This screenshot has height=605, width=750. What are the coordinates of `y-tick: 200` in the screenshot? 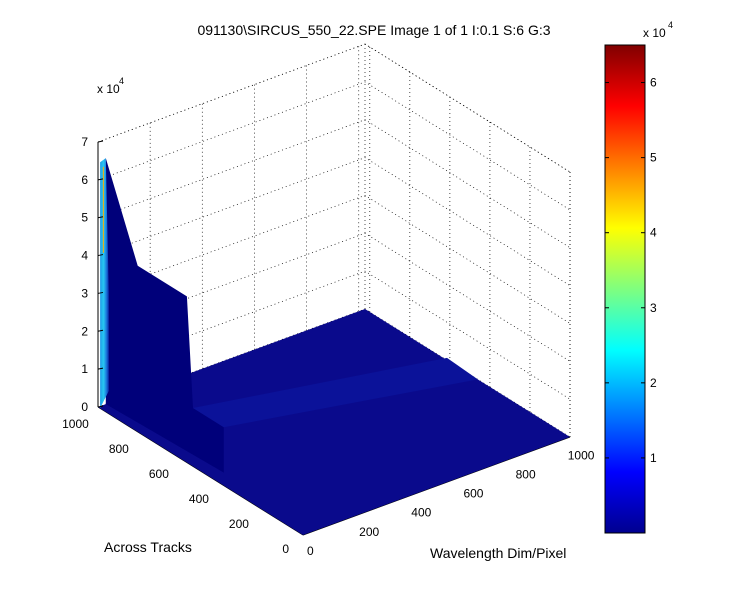 It's located at (239, 524).